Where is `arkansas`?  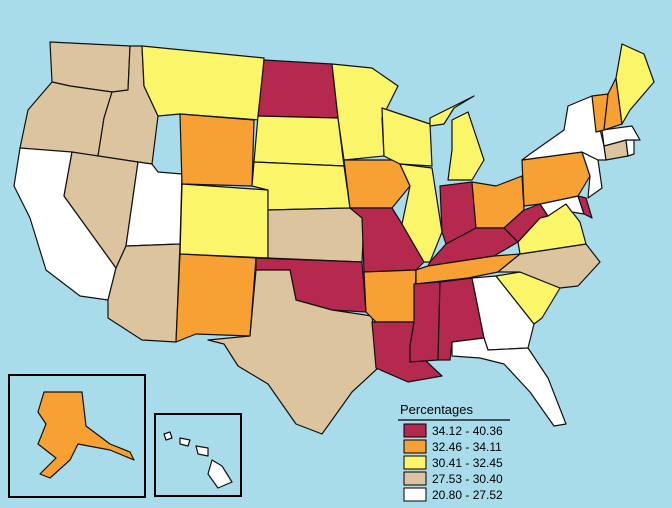
arkansas is located at coordinates (390, 296).